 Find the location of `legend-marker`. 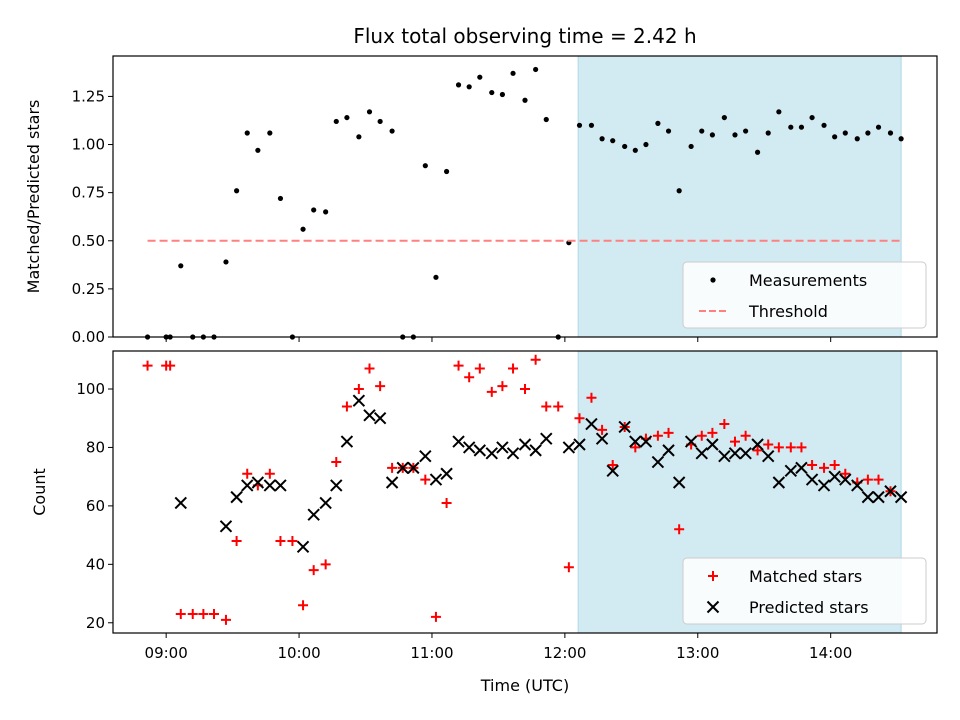

legend-marker is located at coordinates (713, 280).